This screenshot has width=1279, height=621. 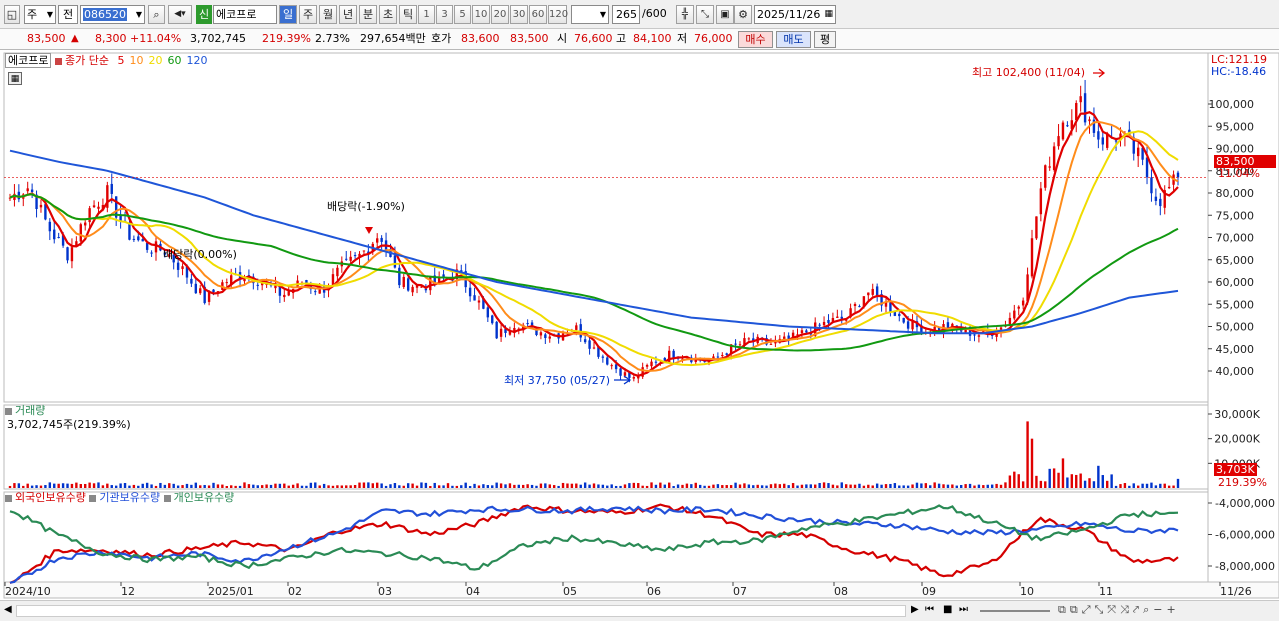 What do you see at coordinates (685, 14) in the screenshot?
I see `candle-type-icon: ╬` at bounding box center [685, 14].